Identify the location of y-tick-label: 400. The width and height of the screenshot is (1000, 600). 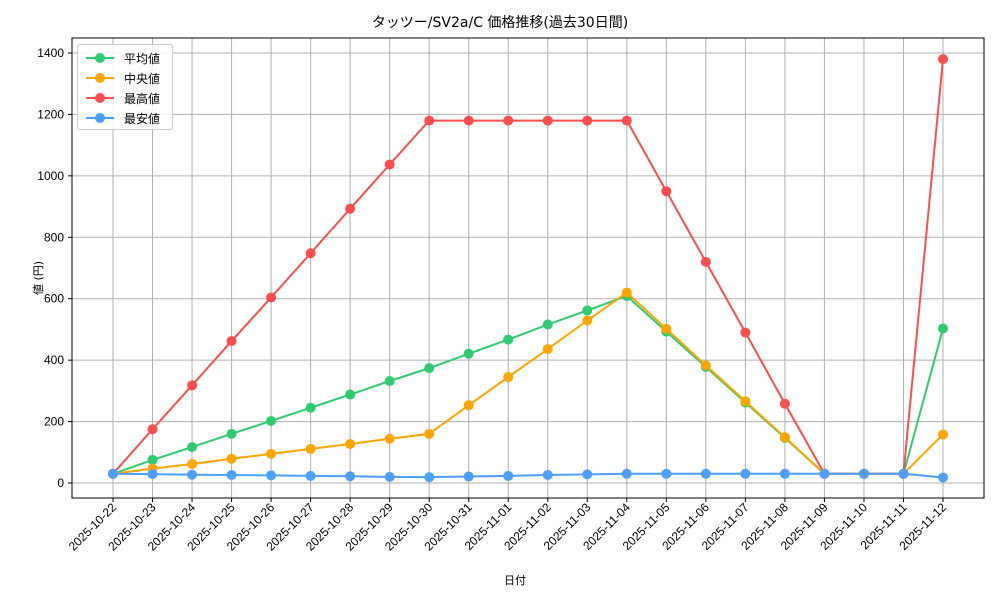
(54, 360).